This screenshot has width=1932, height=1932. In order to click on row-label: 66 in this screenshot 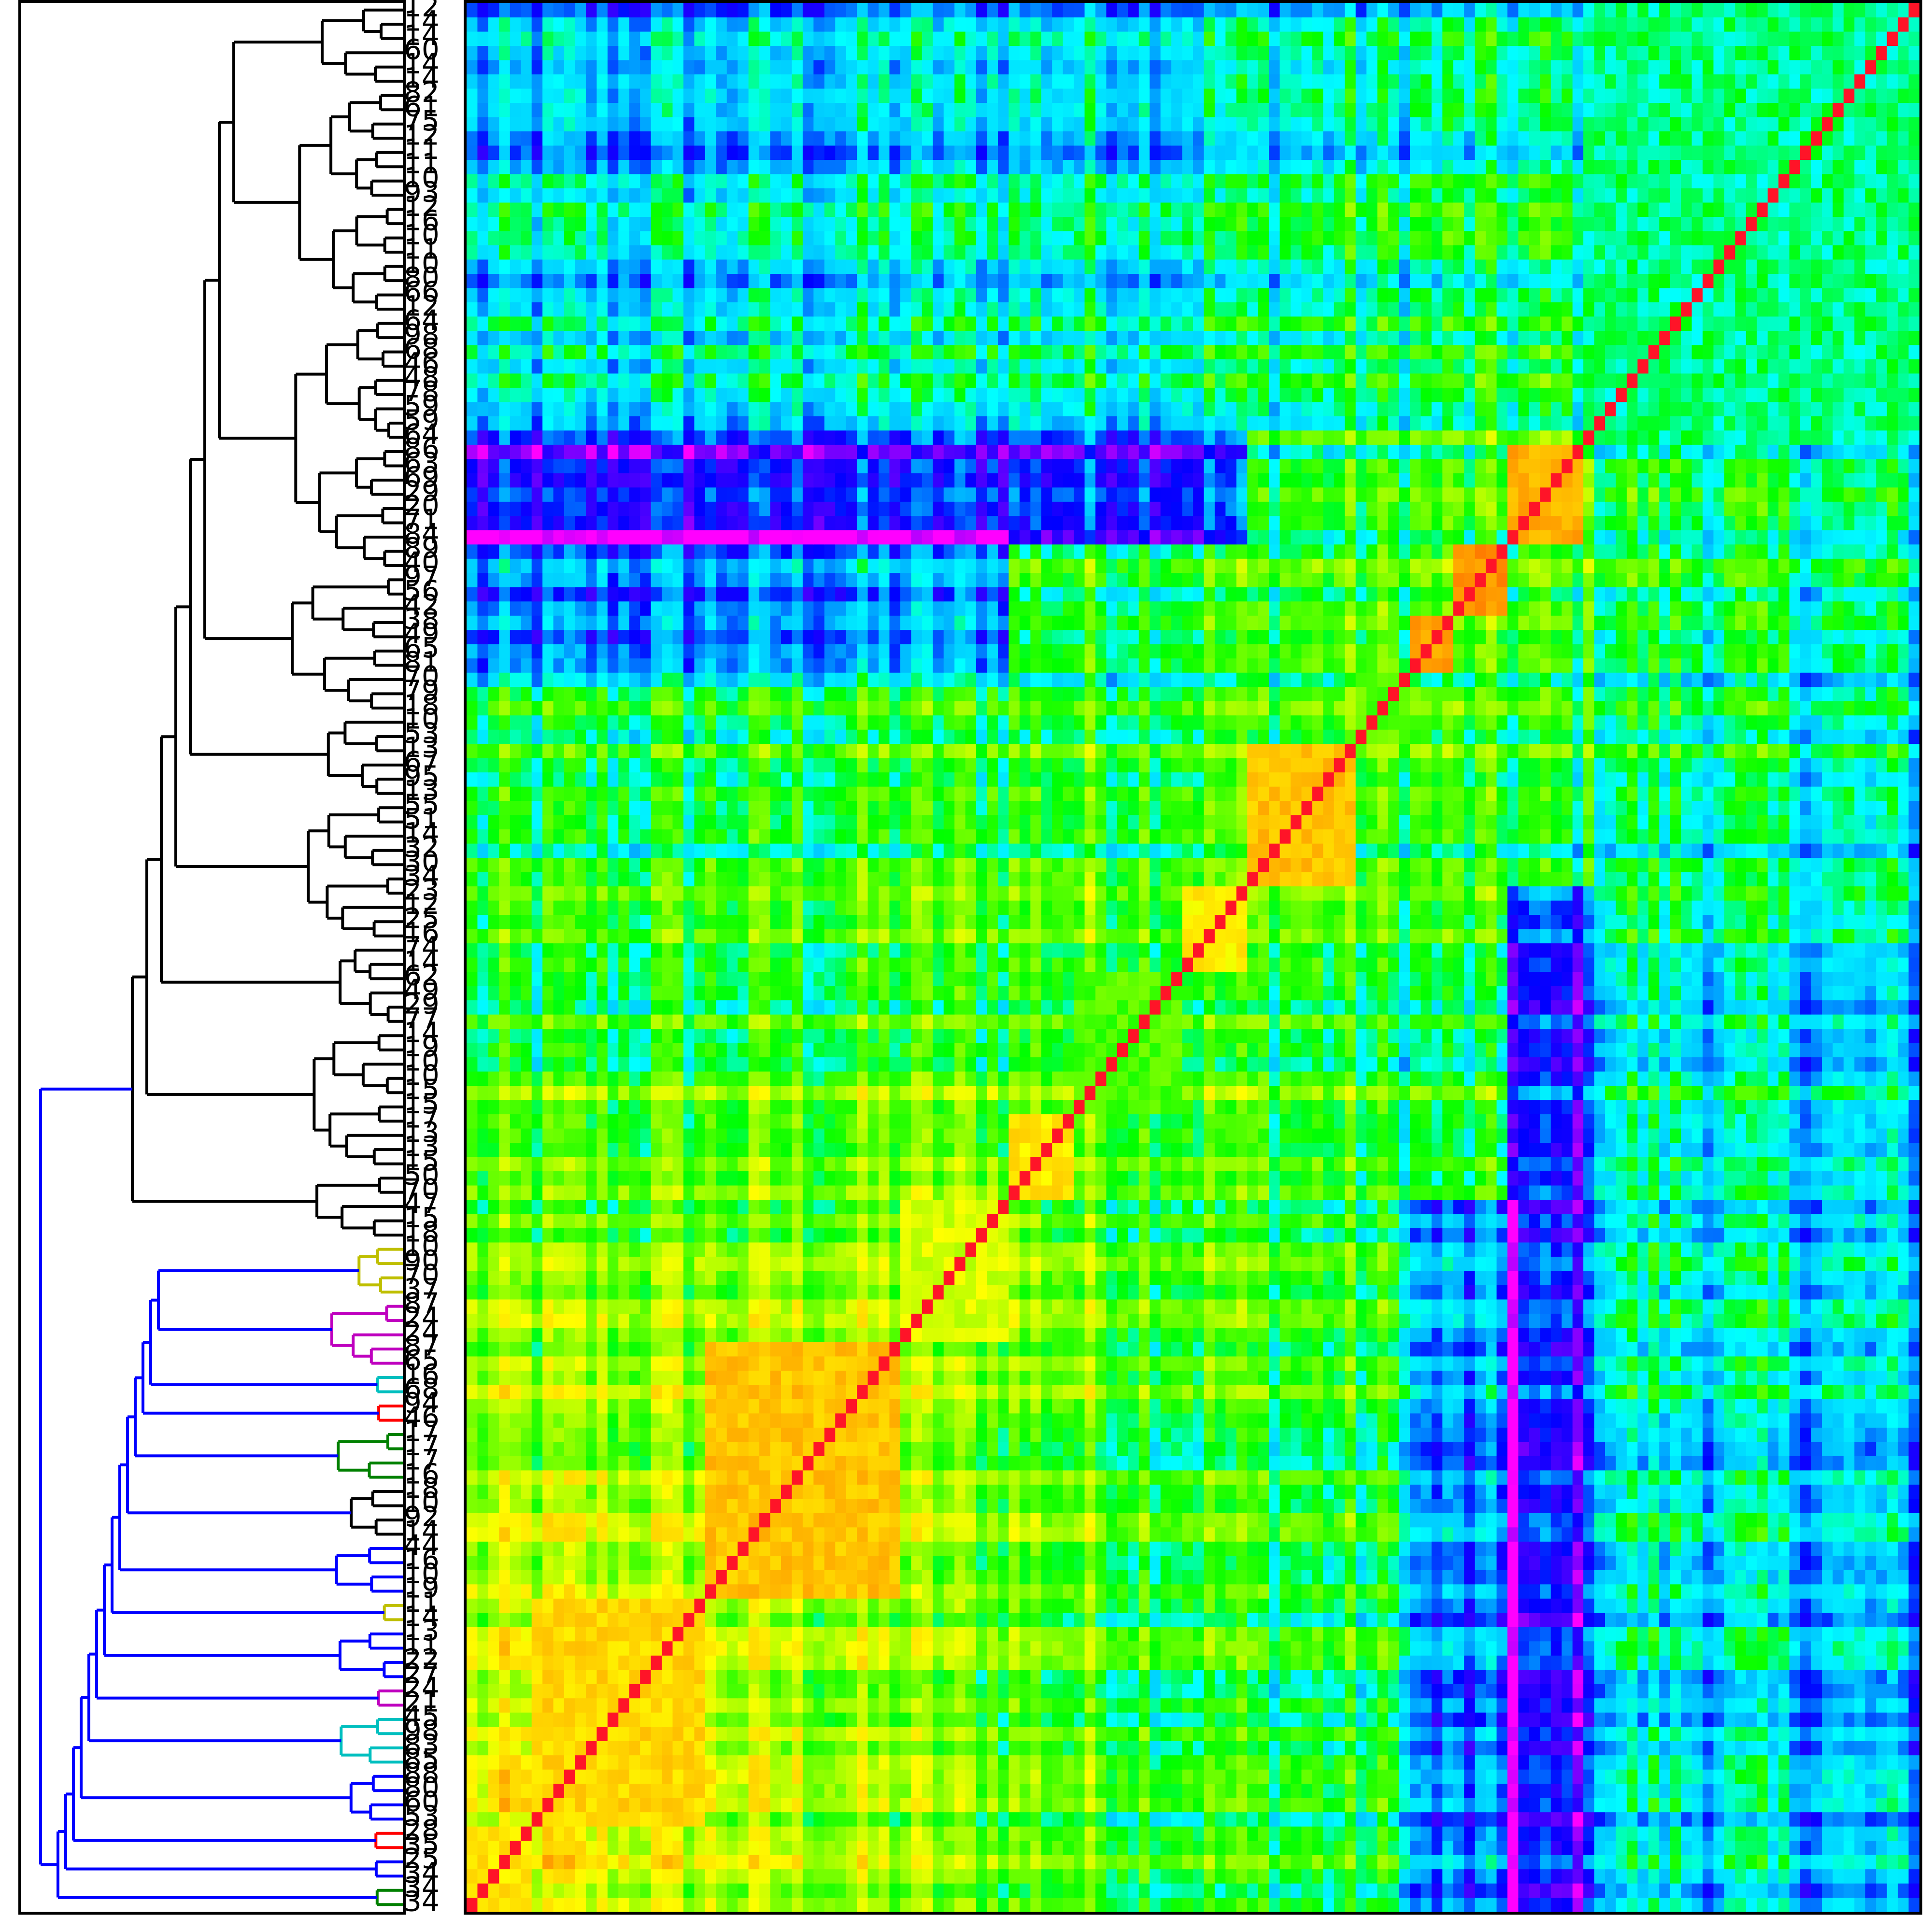, I will do `click(422, 291)`.